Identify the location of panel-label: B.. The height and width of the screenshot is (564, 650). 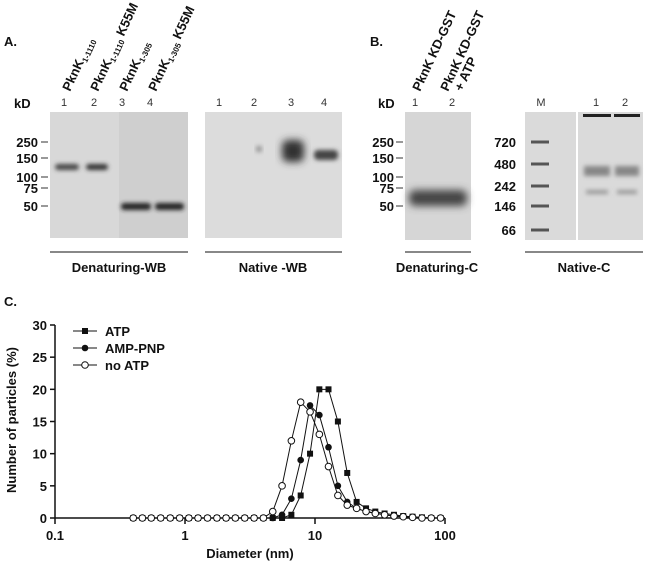
(376, 41).